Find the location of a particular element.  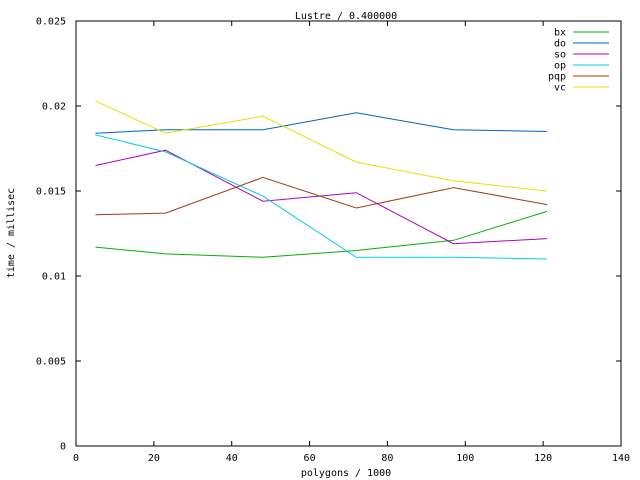

series-line-do is located at coordinates (321, 123).